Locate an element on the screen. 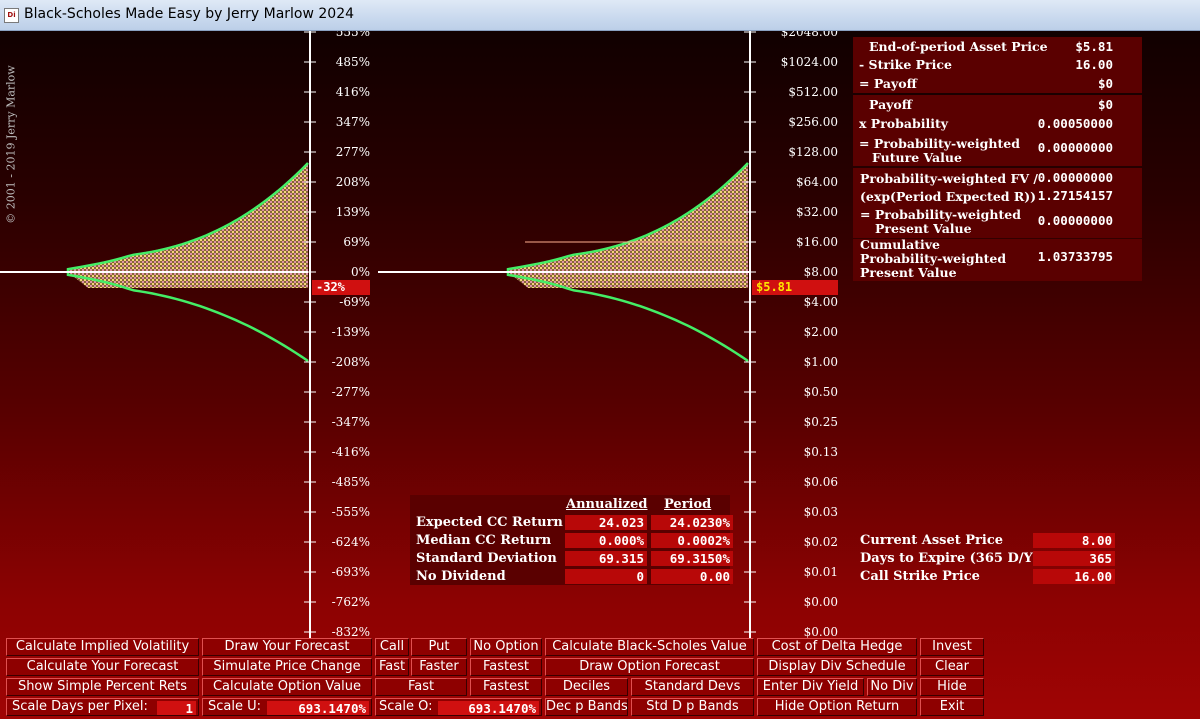 The image size is (1200, 719). calc-option-value-button: Calculate Option Value is located at coordinates (287, 687).